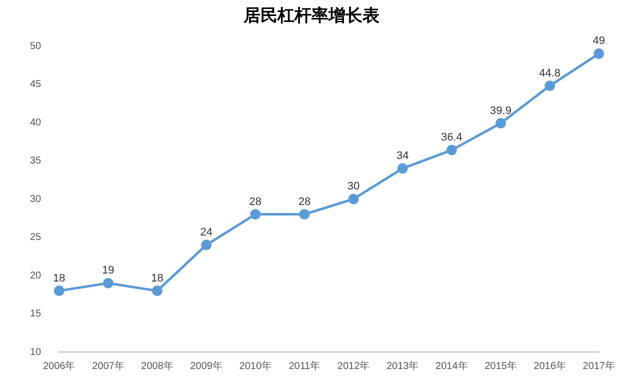 This screenshot has width=623, height=386. Describe the element at coordinates (402, 366) in the screenshot. I see `x-tick-label: 2013年` at that location.